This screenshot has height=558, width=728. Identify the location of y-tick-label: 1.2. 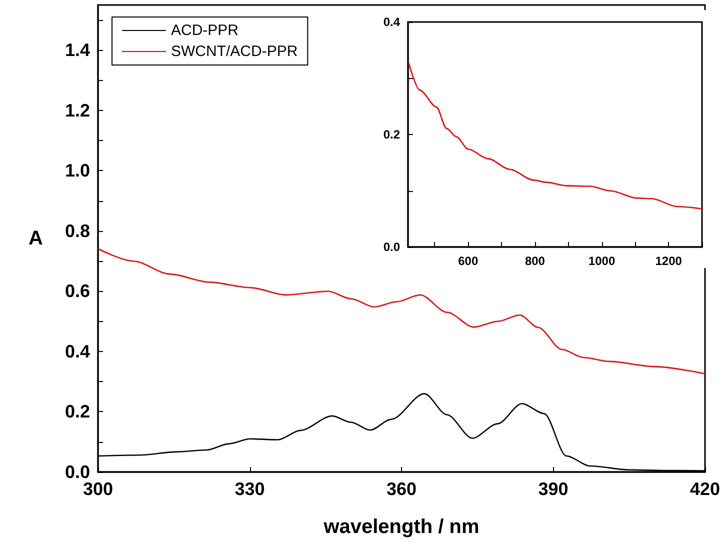
(77, 110).